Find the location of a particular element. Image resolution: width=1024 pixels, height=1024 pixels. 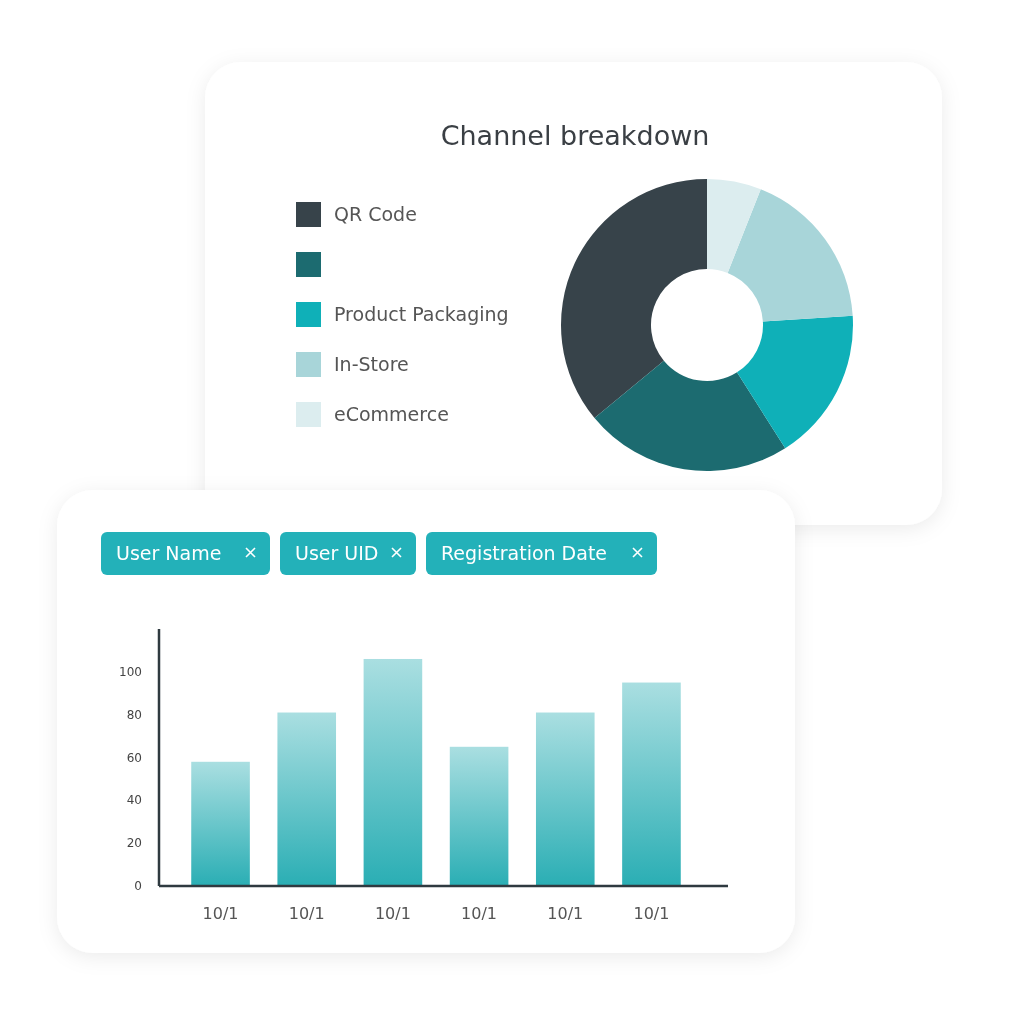

legend-label: Product Packaging is located at coordinates (421, 314).